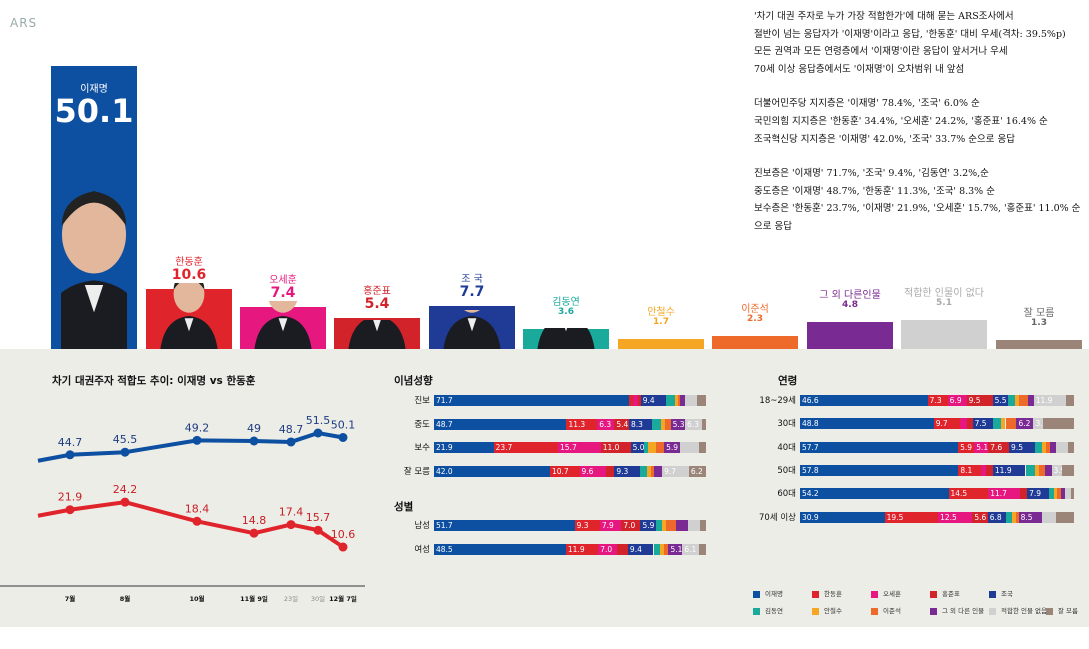 The image size is (1089, 649). Describe the element at coordinates (197, 508) in the screenshot. I see `trend-value-label: 18.4` at that location.